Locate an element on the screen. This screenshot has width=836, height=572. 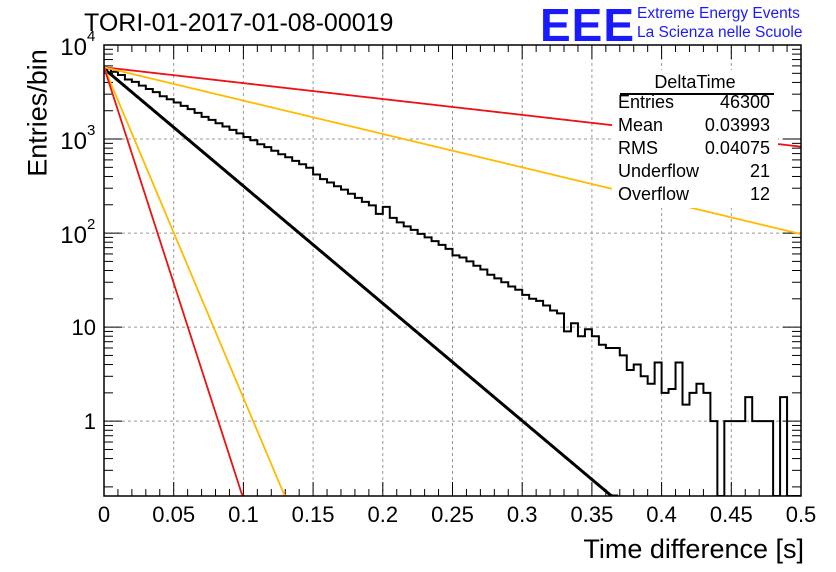
y-tick-exponent: 4 is located at coordinates (91, 36).